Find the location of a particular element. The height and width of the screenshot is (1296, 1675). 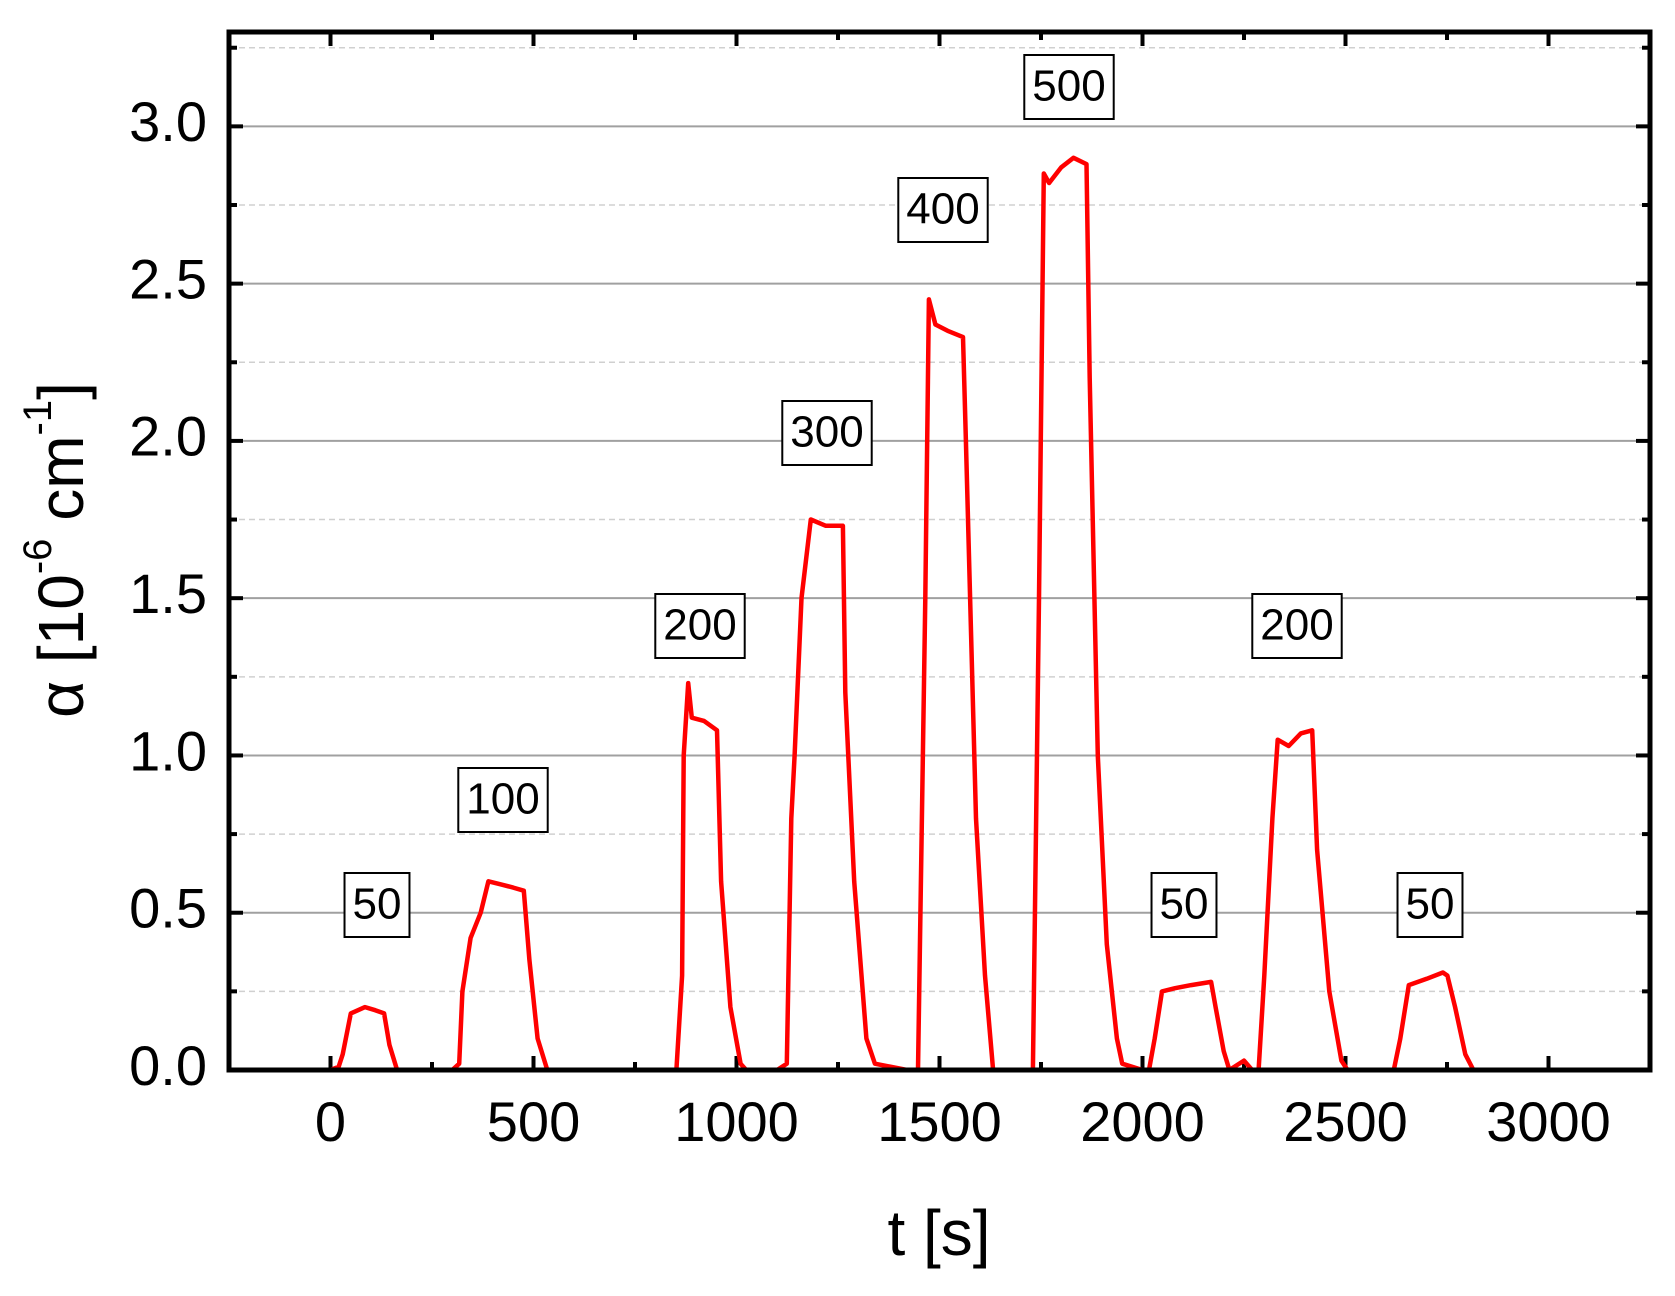

y-tick-label: 1.5 is located at coordinates (168, 593).